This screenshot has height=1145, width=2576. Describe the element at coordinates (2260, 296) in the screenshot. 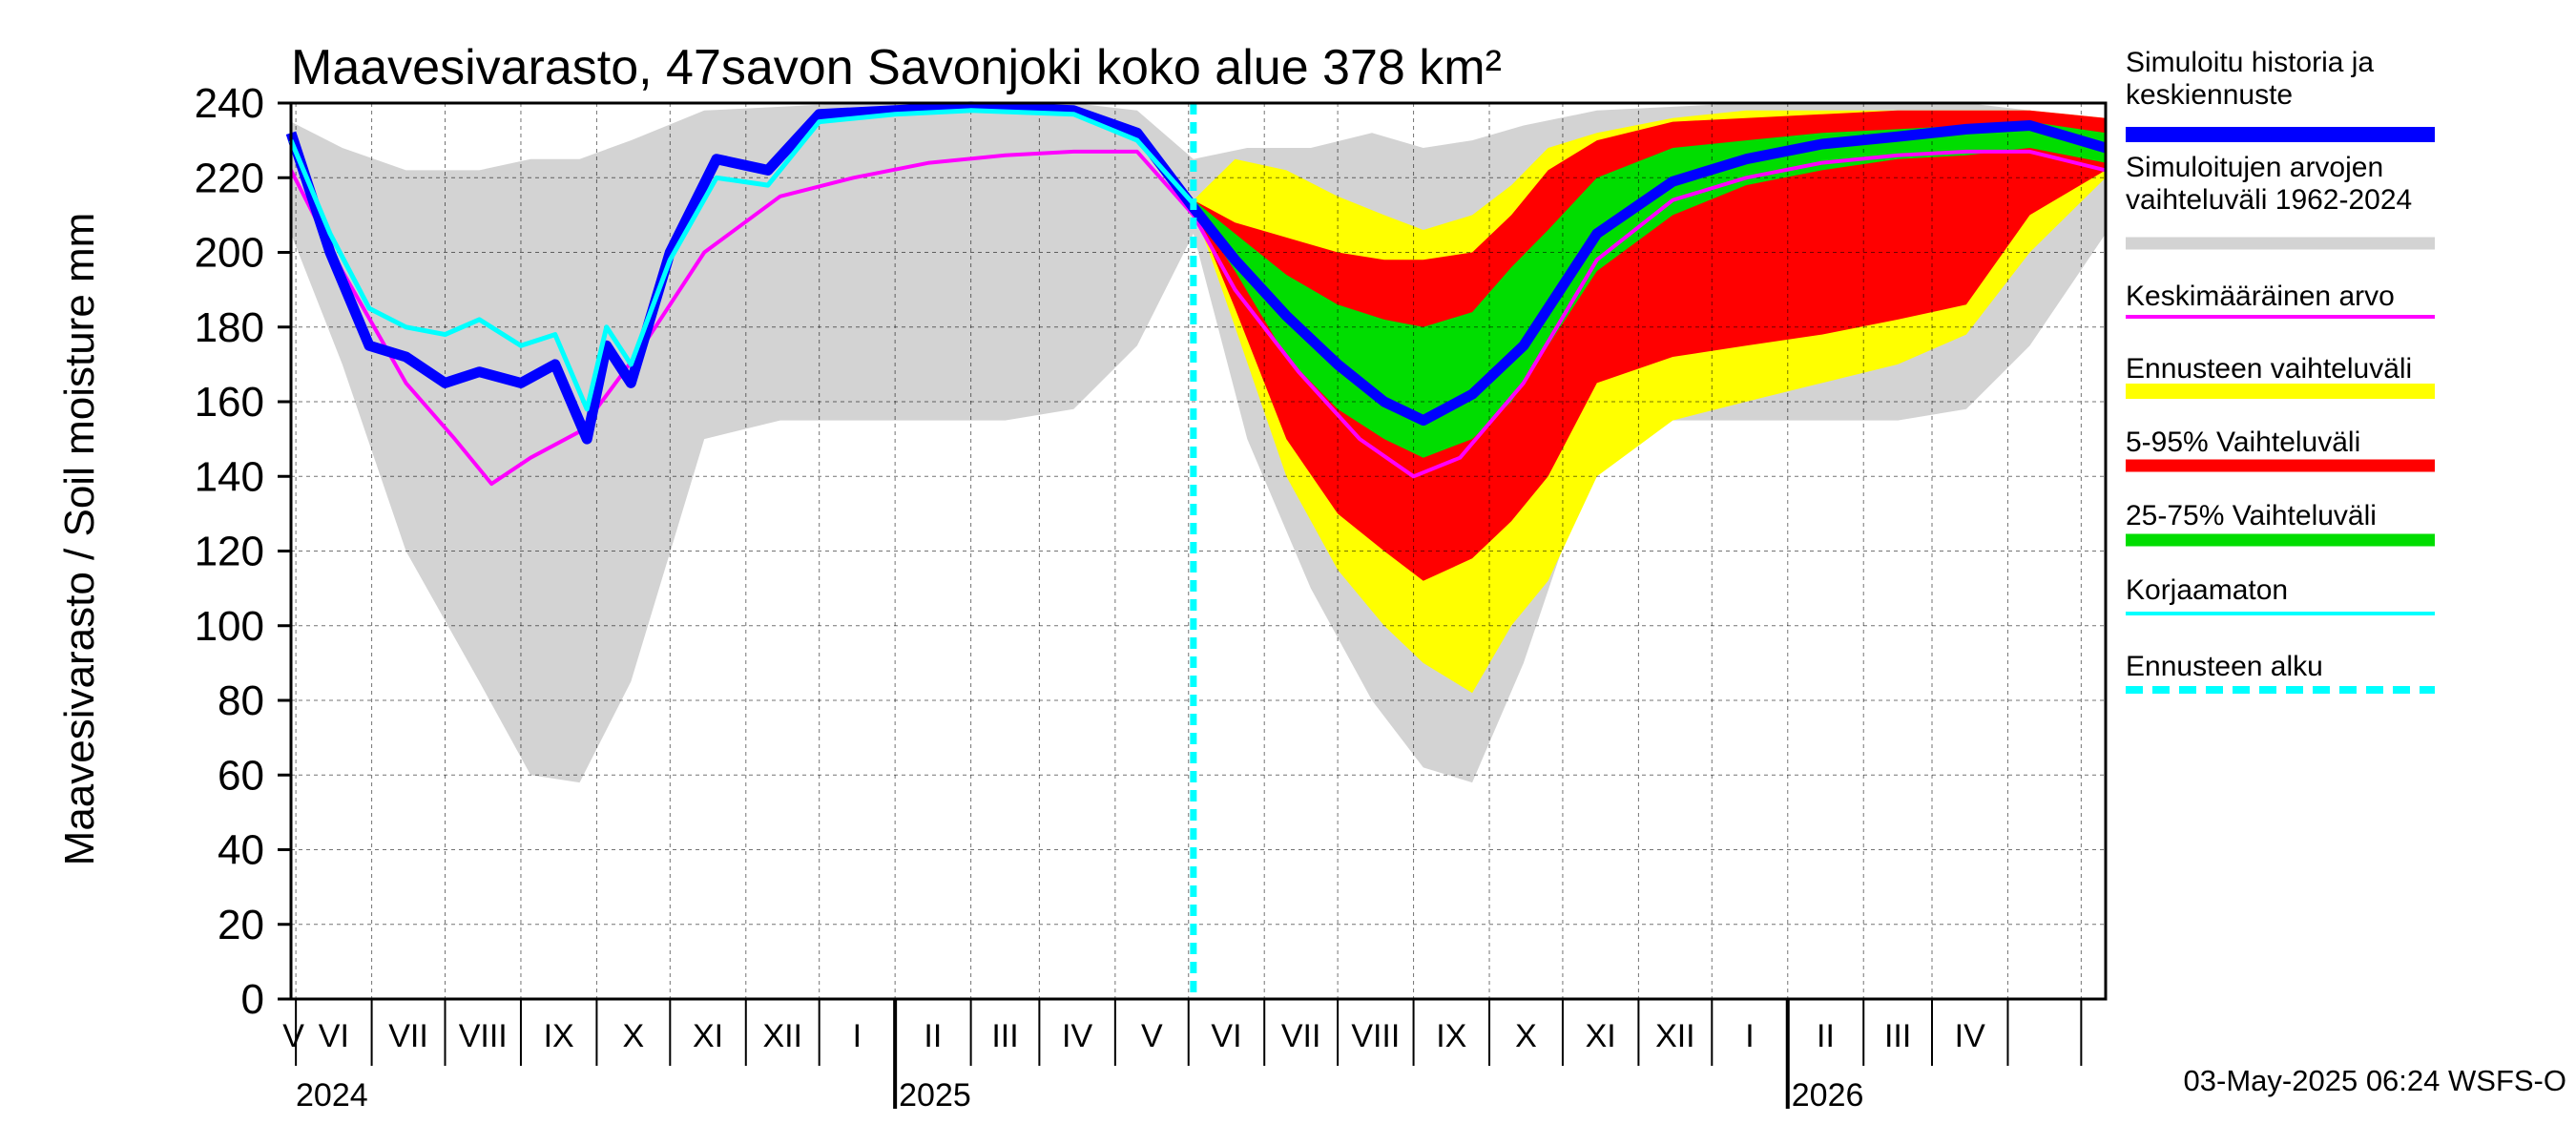

I see `legend-label: Keskimääräinen arvo` at that location.